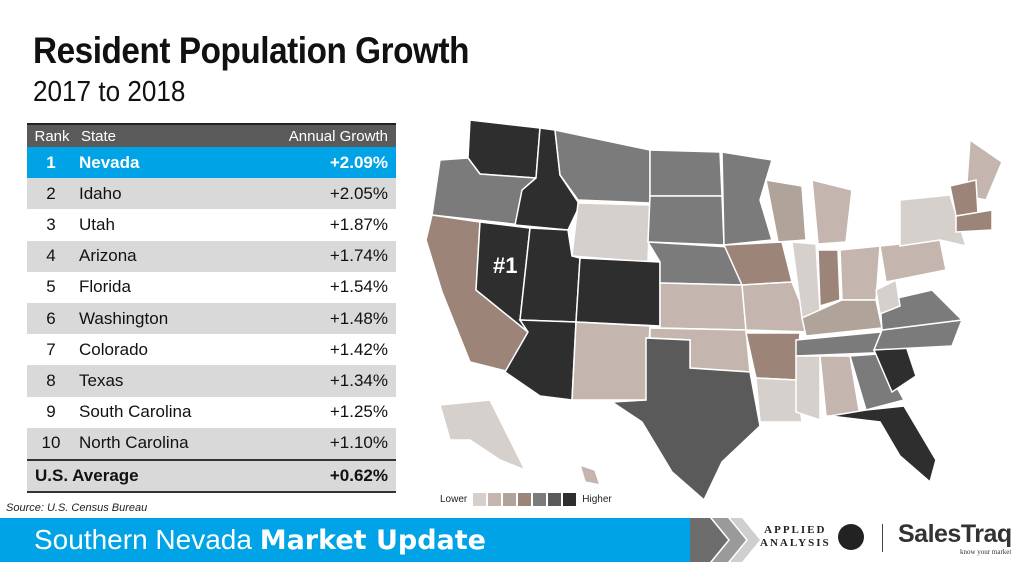  I want to click on cell-growth: +1.34%, so click(358, 380).